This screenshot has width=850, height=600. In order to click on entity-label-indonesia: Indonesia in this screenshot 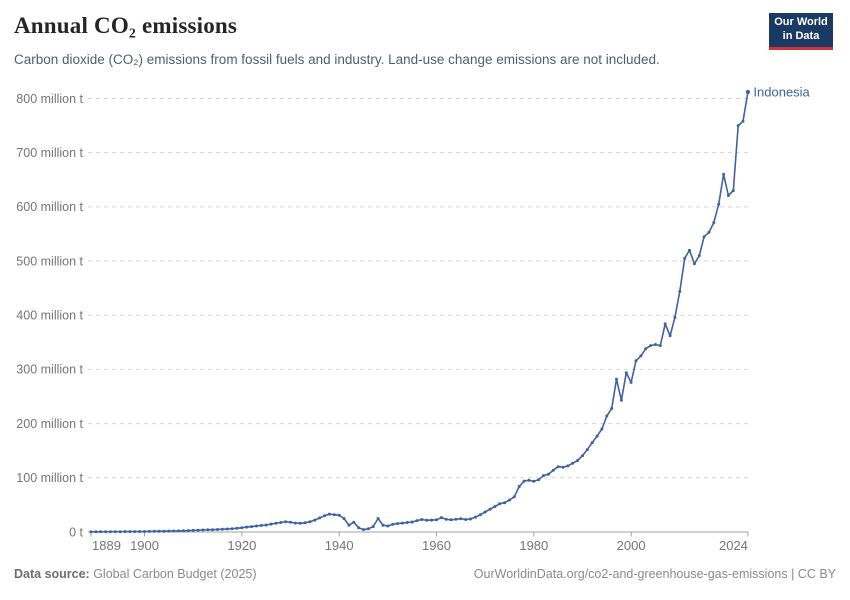, I will do `click(781, 91)`.